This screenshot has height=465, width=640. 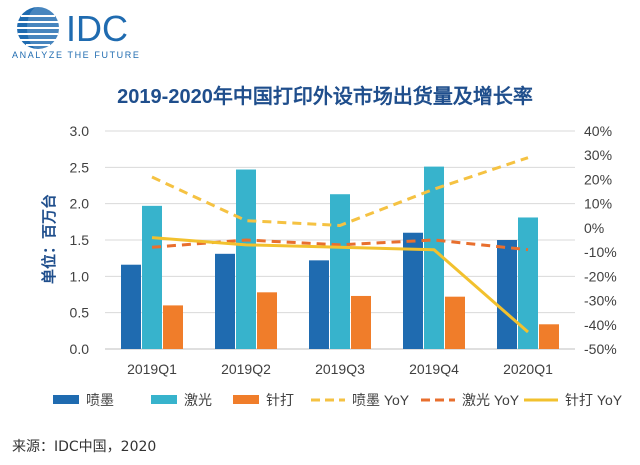 I want to click on right-tick-label: 20%, so click(x=598, y=179).